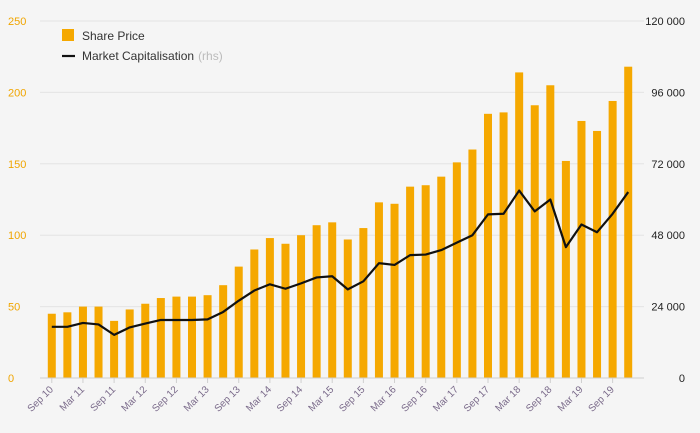 The image size is (700, 433). Describe the element at coordinates (17, 165) in the screenshot. I see `y-left-tick-label: 150` at that location.